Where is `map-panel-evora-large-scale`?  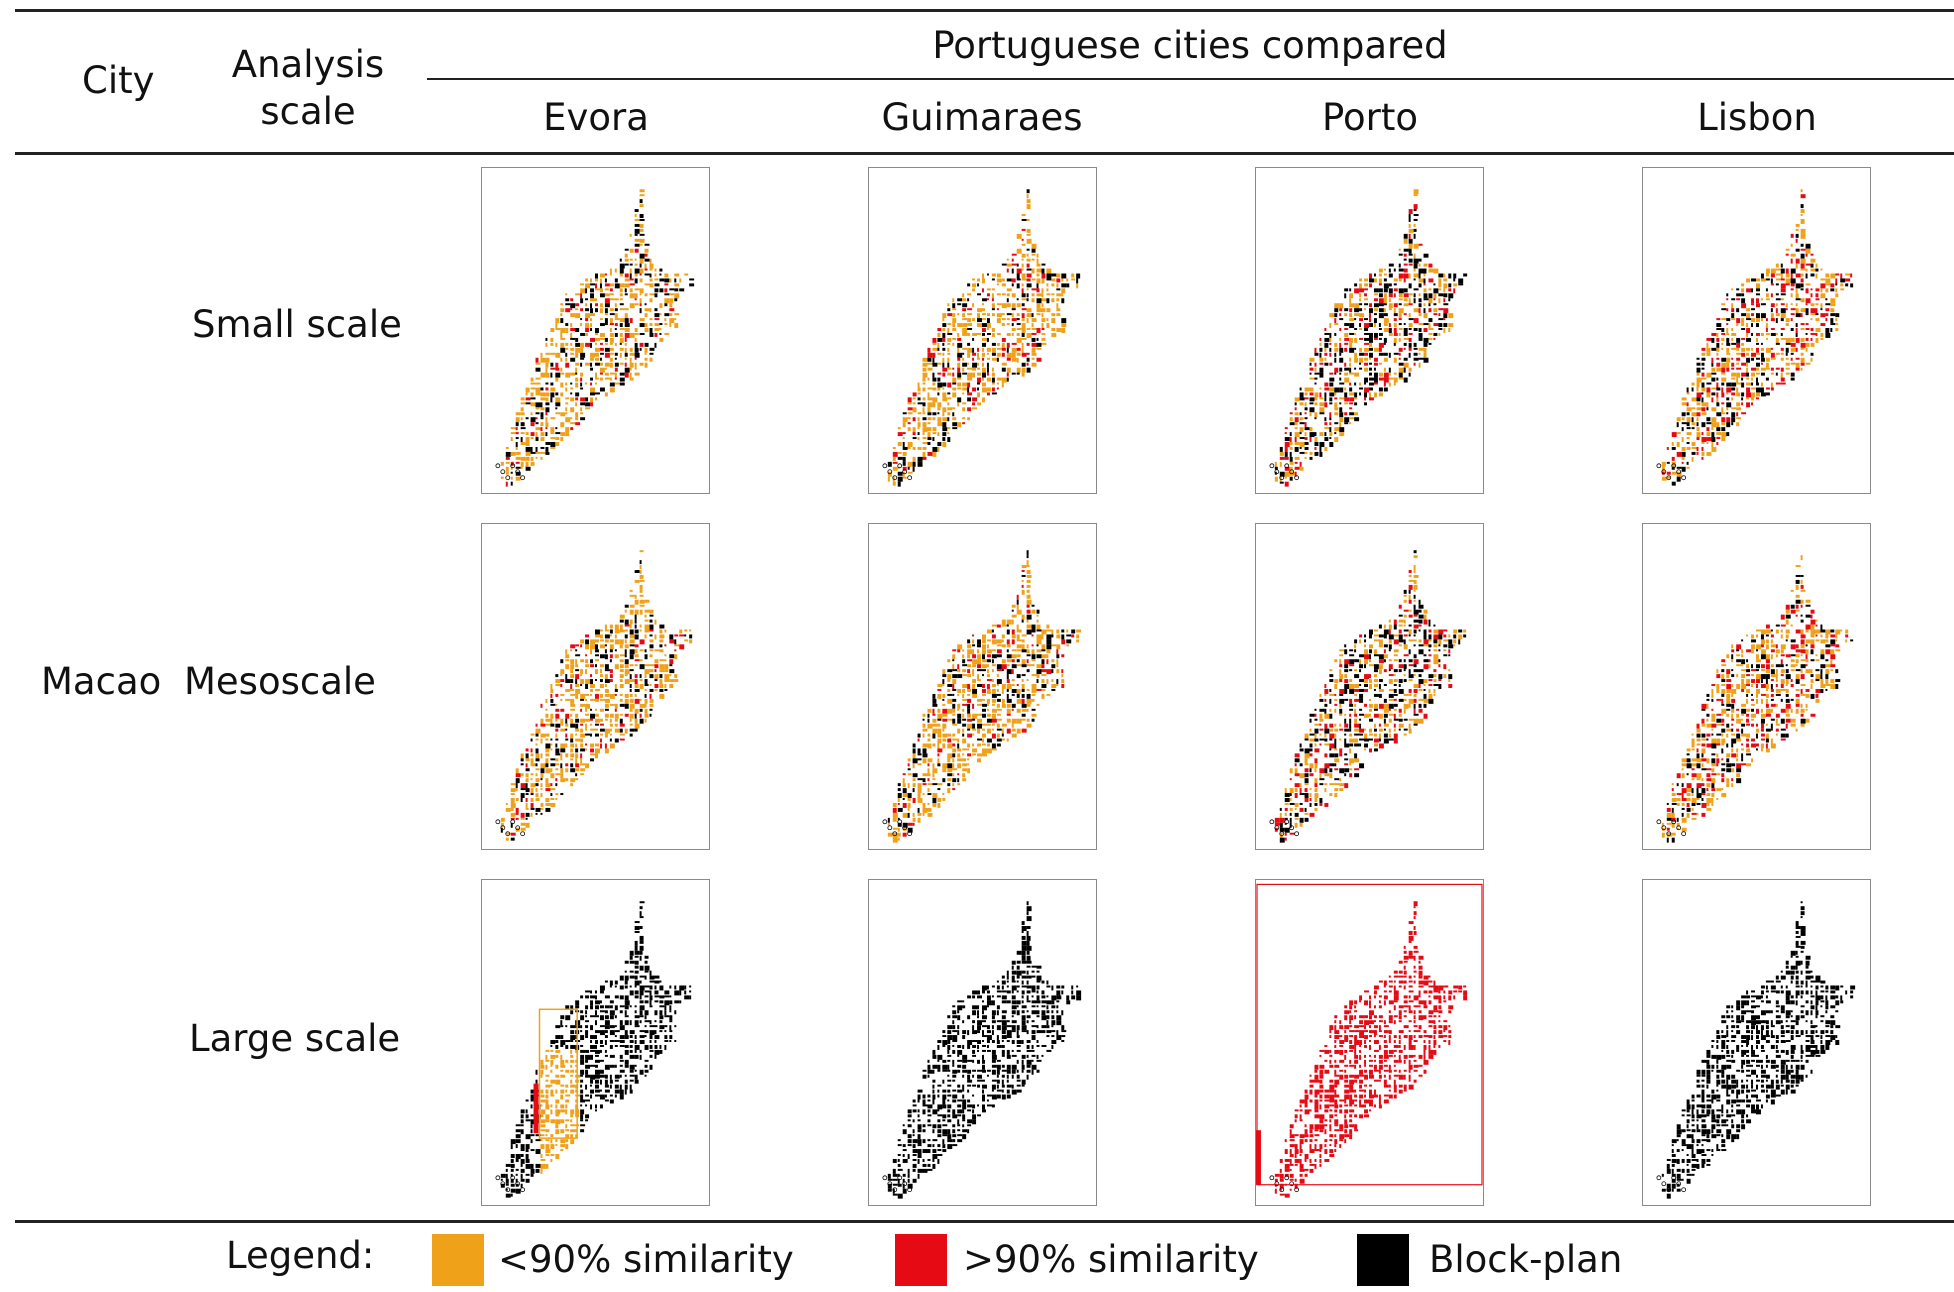
map-panel-evora-large-scale is located at coordinates (595, 1042).